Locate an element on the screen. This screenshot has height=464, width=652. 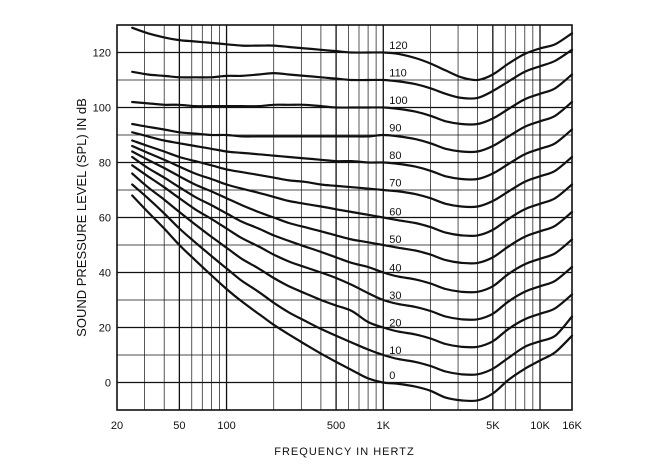
curve-60-phon is located at coordinates (352, 191).